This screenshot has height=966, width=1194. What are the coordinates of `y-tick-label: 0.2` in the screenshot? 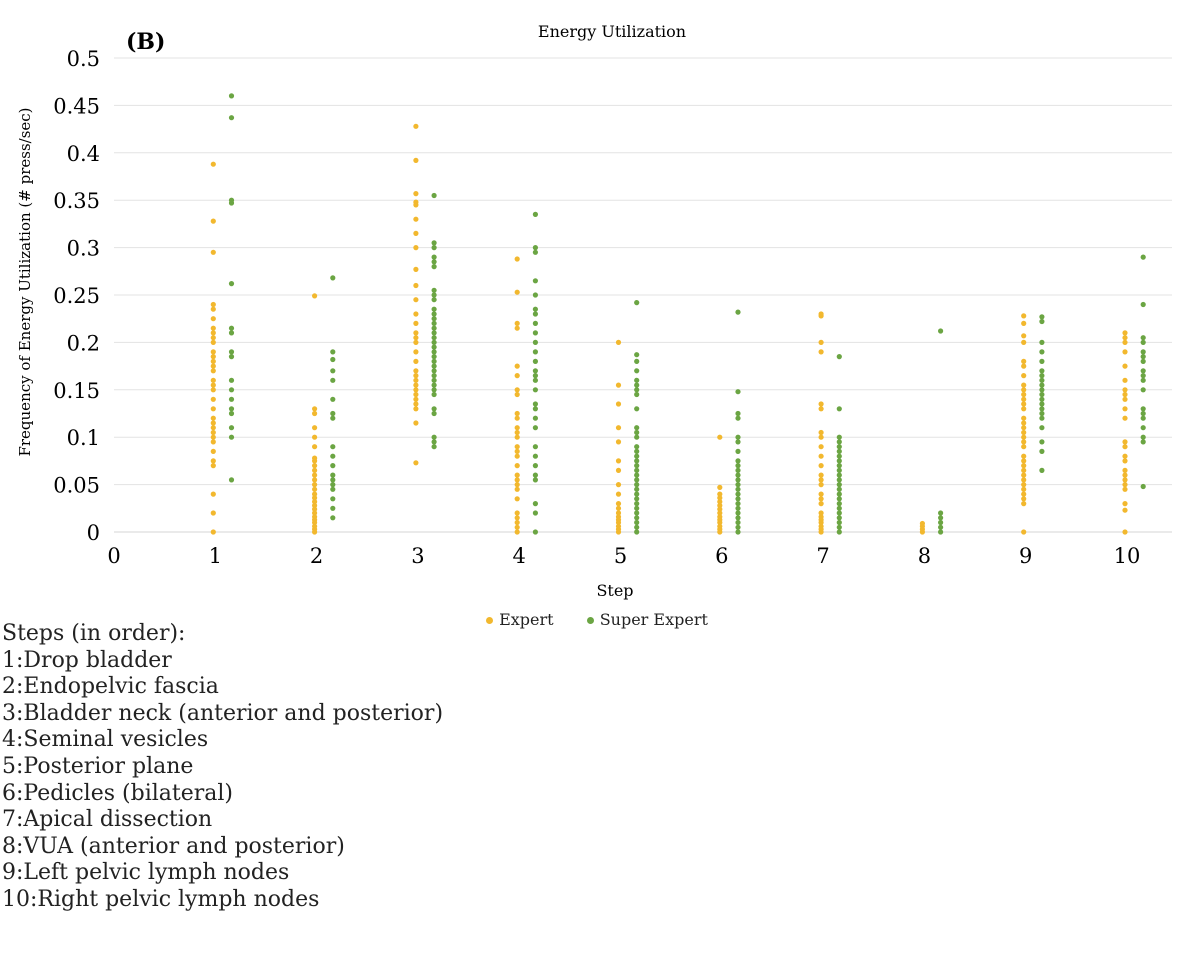 It's located at (83, 343).